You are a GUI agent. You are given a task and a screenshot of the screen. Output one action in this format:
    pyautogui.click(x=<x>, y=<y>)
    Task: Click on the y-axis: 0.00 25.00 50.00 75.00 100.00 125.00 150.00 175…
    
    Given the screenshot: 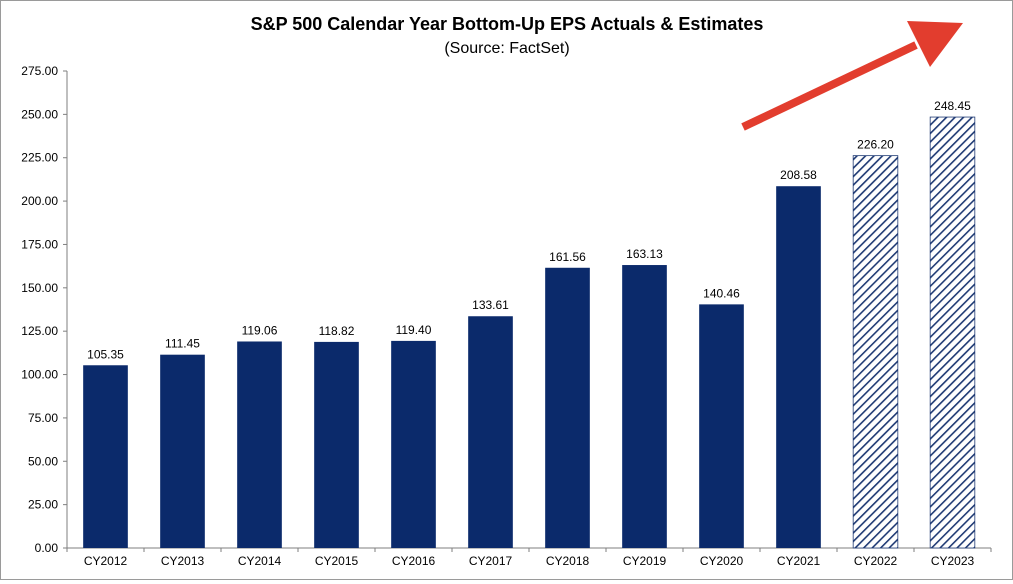 What is the action you would take?
    pyautogui.click(x=44, y=309)
    